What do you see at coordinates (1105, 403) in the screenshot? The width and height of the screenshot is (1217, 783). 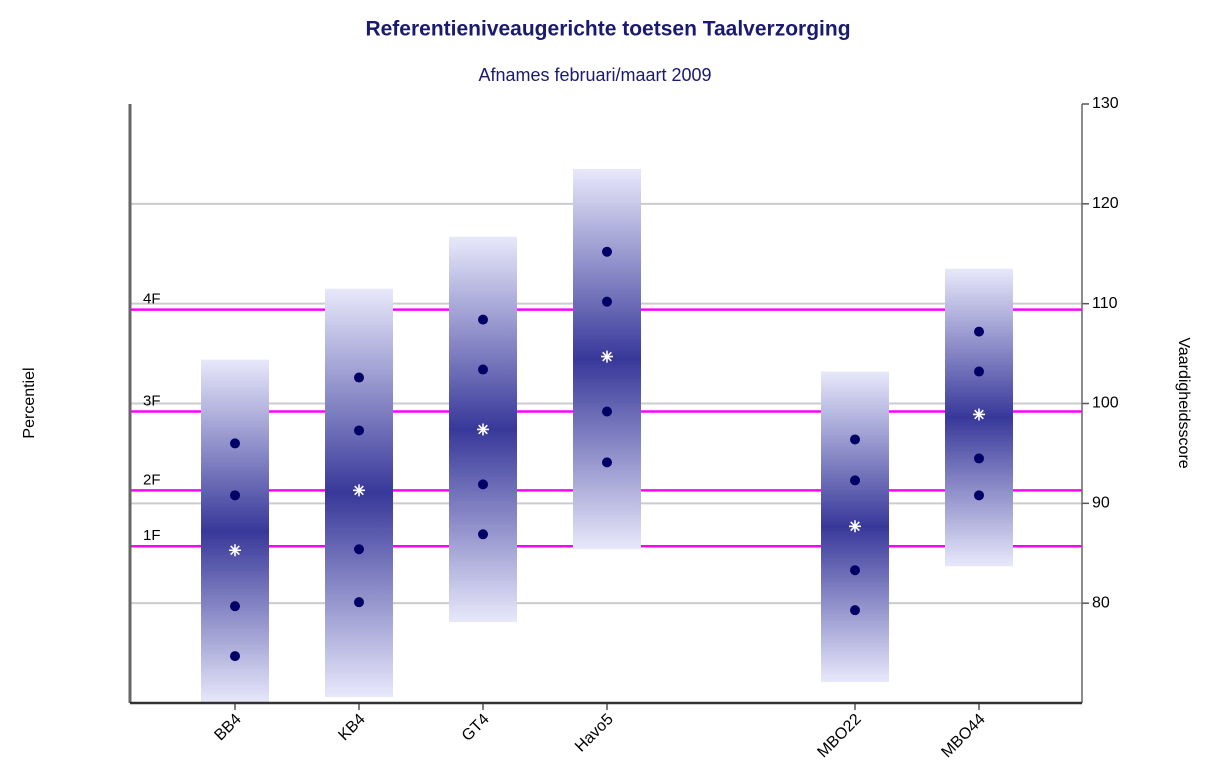 I see `y-tick-label: 100` at bounding box center [1105, 403].